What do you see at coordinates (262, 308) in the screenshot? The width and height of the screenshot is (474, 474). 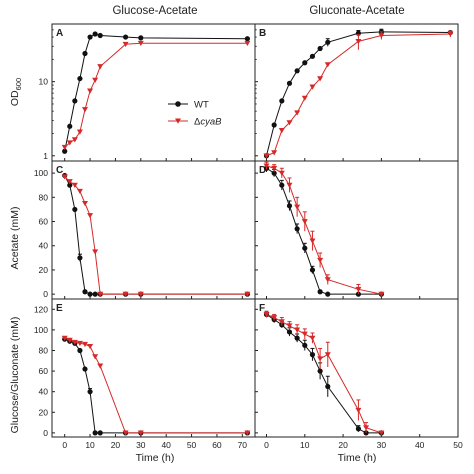 I see `panel-label: F` at bounding box center [262, 308].